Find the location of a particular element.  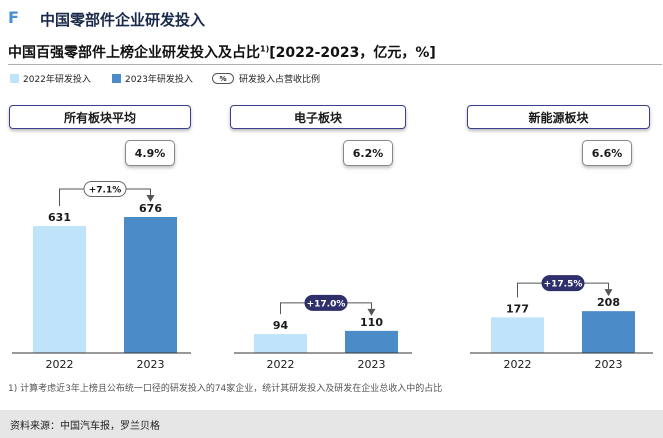

panel-header-new-energy: 新能源板块 is located at coordinates (558, 117).